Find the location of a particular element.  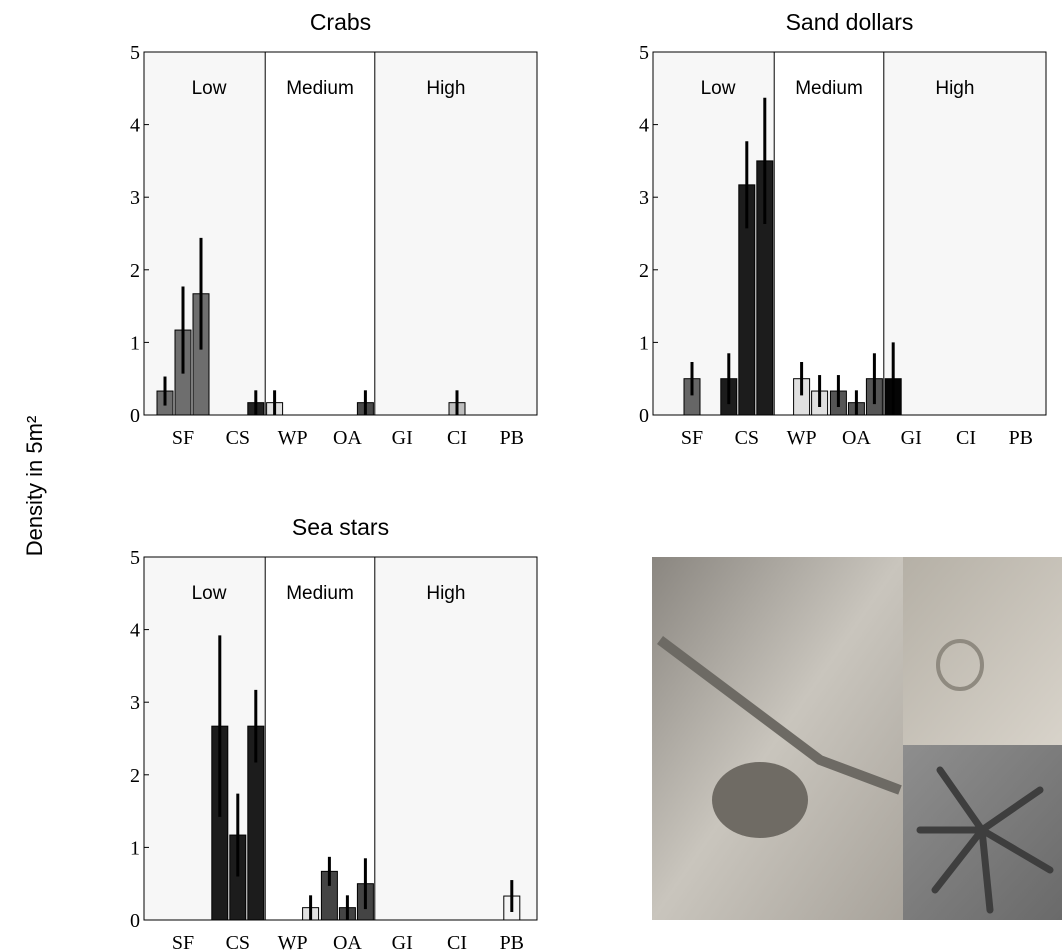

chart-title: Sea stars is located at coordinates (340, 527).